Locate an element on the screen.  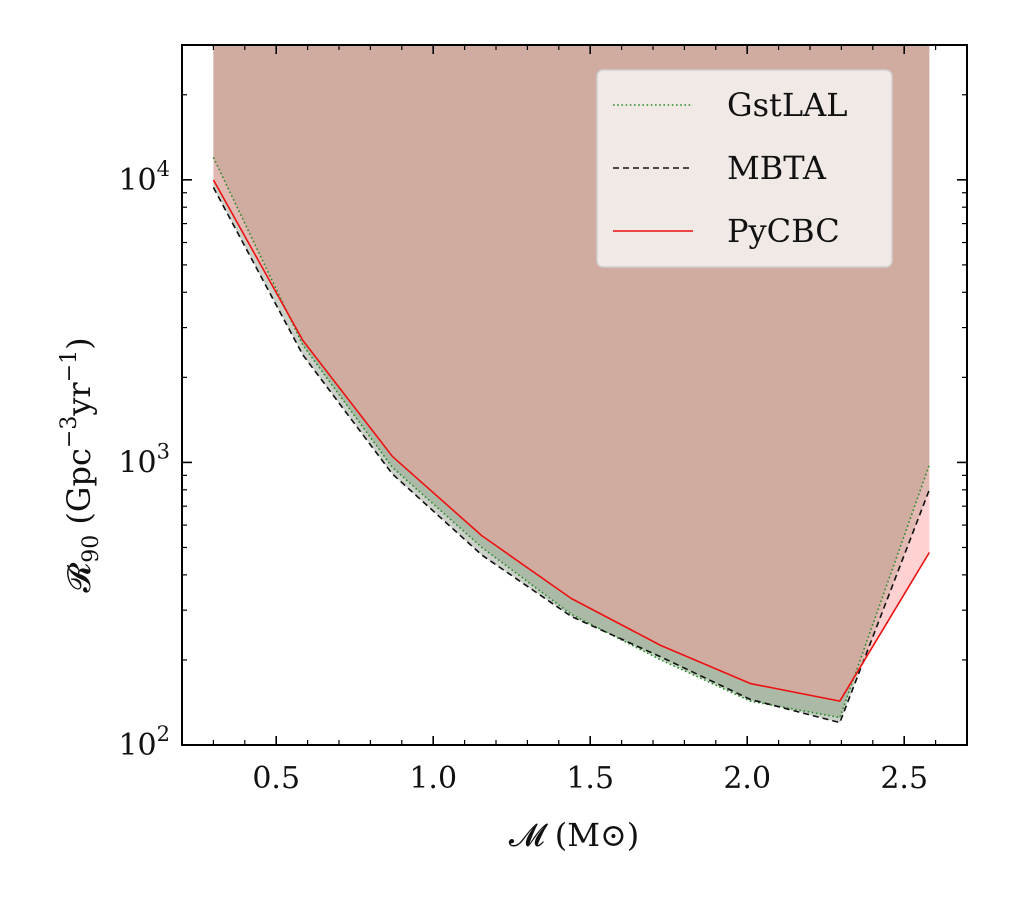
y-axis-label-main: 𝓡 is located at coordinates (79, 578).